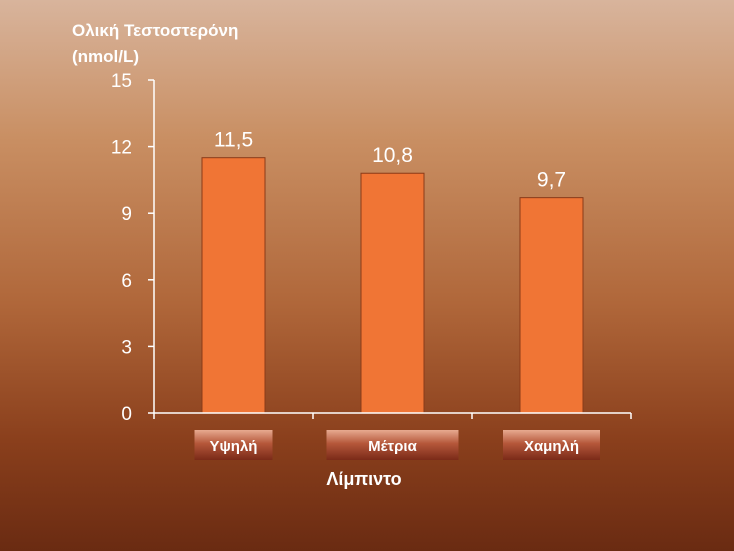 This screenshot has height=551, width=734. Describe the element at coordinates (392, 155) in the screenshot. I see `data-label: 10,8` at that location.